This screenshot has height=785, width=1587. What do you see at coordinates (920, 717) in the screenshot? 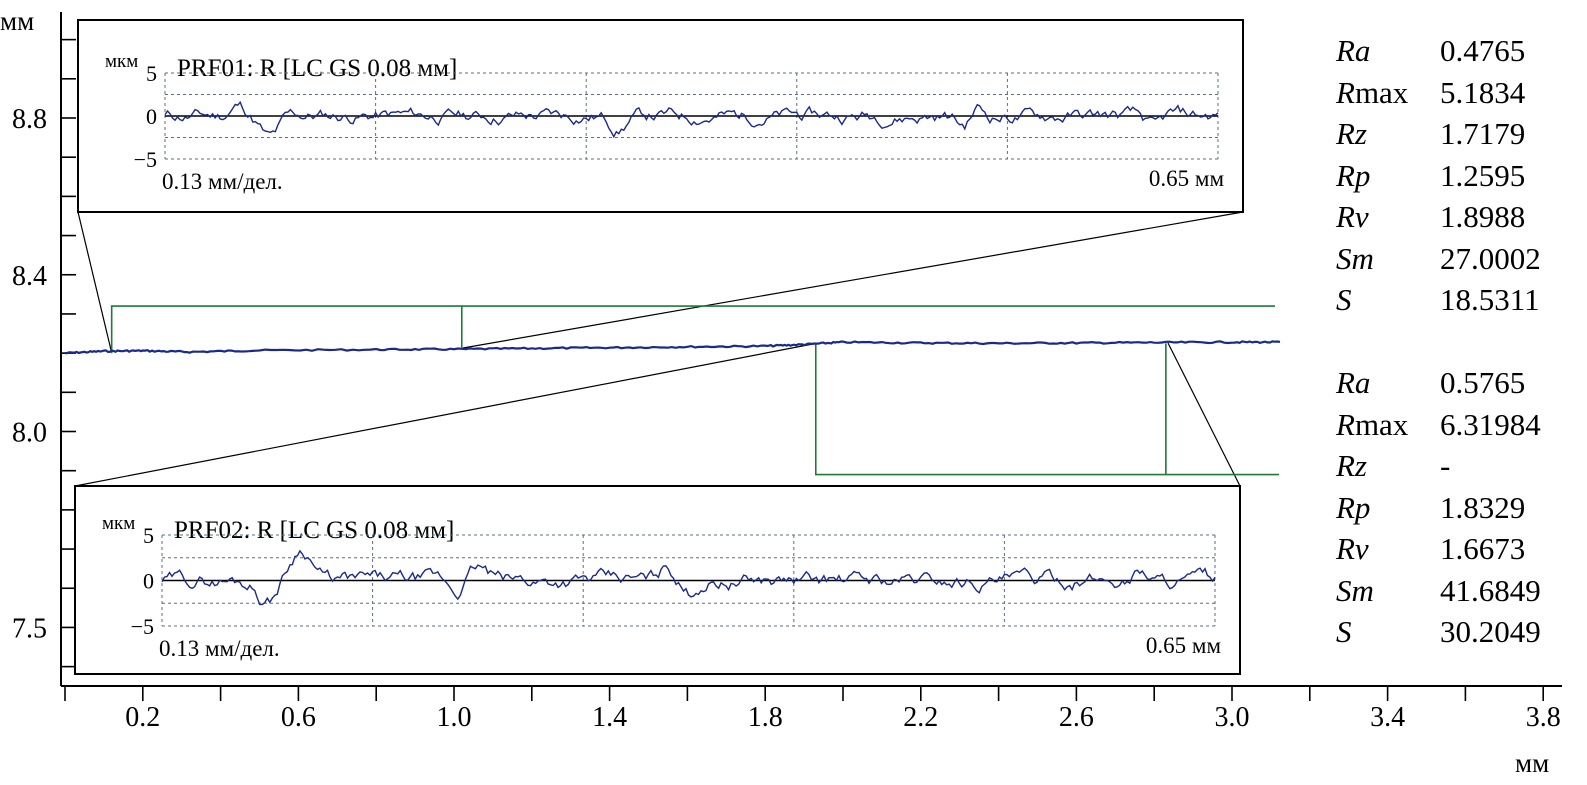
I see `x-tick-label: 2.2` at bounding box center [920, 717].